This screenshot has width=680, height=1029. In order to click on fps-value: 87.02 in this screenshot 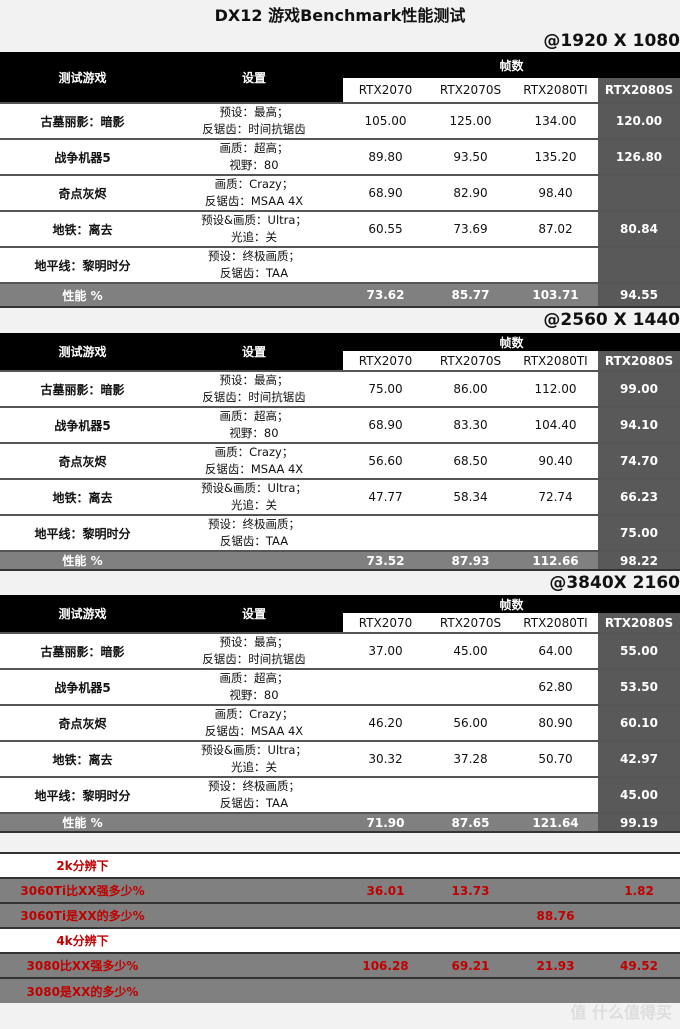, I will do `click(555, 228)`.